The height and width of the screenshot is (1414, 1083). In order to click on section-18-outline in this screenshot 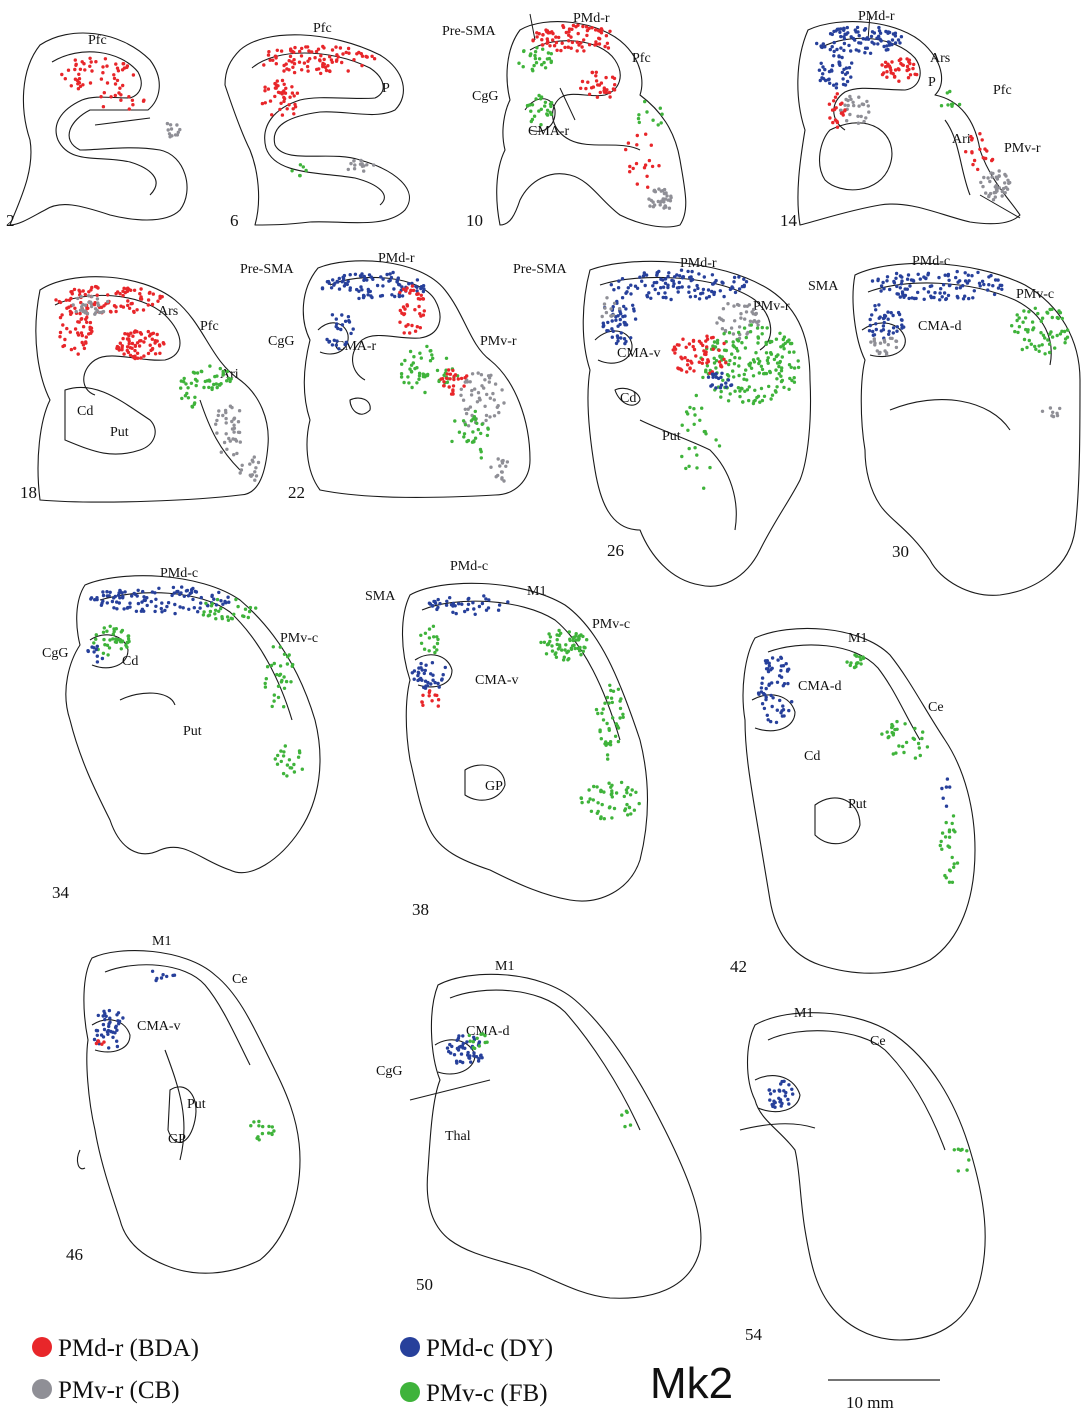, I will do `click(152, 389)`.